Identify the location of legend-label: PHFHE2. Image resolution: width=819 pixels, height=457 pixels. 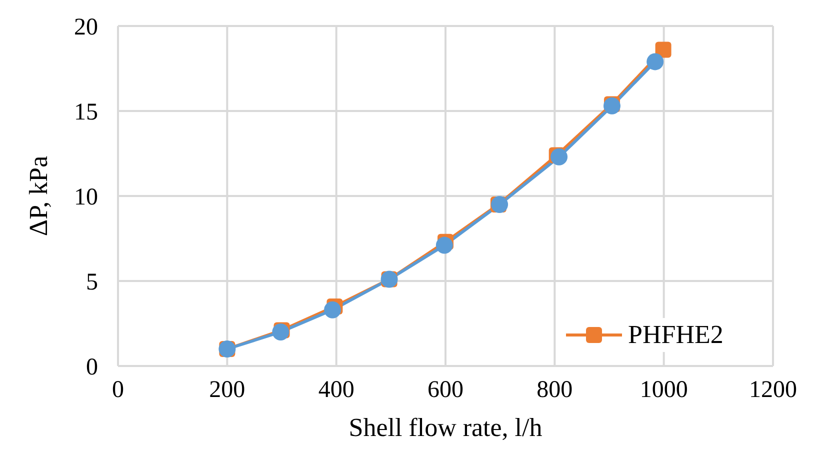
(676, 335).